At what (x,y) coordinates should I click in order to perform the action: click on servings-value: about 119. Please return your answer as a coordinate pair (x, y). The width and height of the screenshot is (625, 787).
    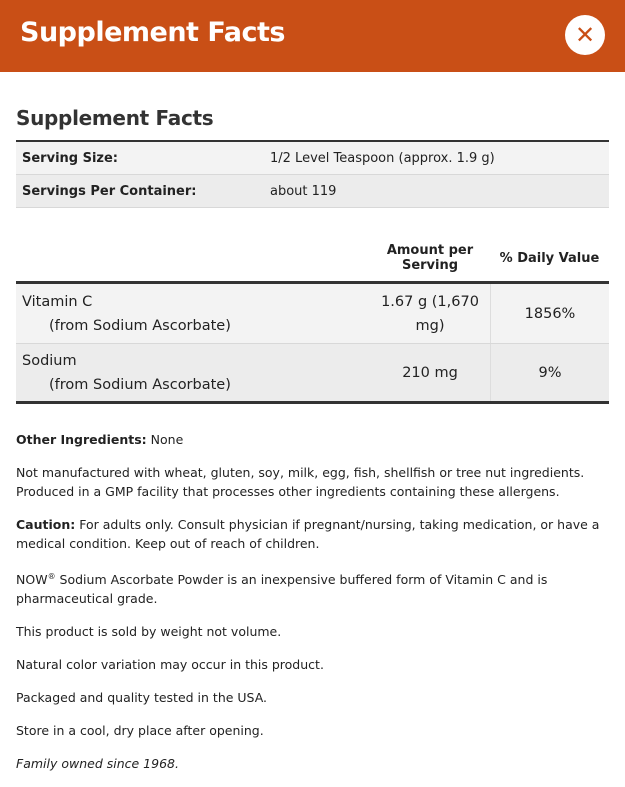
    Looking at the image, I should click on (303, 191).